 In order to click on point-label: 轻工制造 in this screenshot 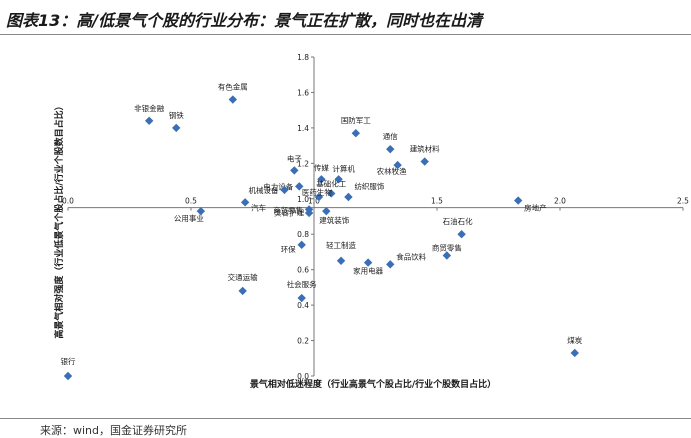, I will do `click(341, 245)`.